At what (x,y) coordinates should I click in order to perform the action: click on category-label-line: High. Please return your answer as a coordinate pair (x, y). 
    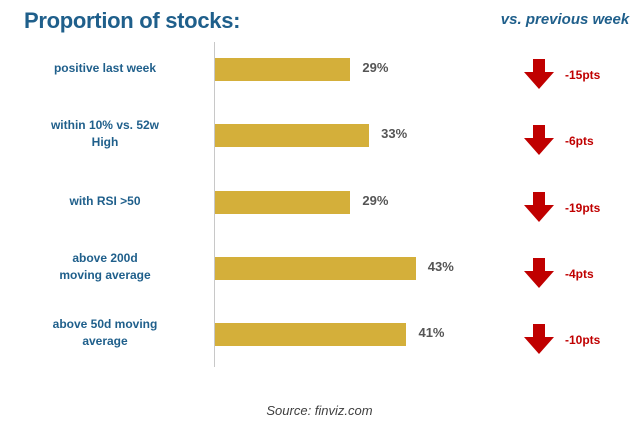
    Looking at the image, I should click on (105, 142).